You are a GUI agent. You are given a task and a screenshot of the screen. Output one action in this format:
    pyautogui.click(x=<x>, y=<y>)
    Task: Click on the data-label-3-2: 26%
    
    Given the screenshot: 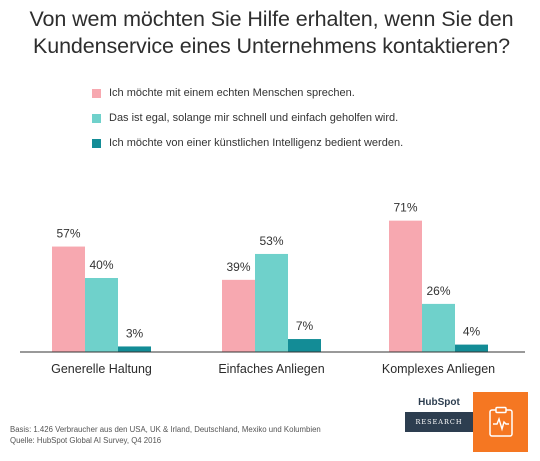 What is the action you would take?
    pyautogui.click(x=438, y=291)
    